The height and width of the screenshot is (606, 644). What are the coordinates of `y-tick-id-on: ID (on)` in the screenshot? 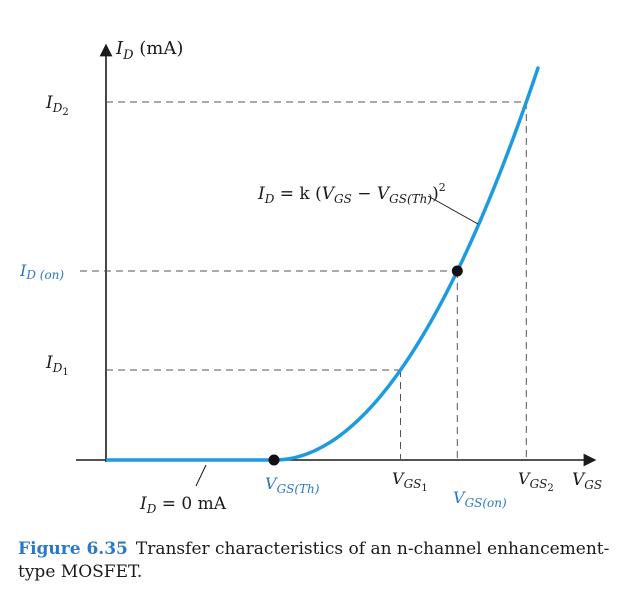 It's located at (41, 271).